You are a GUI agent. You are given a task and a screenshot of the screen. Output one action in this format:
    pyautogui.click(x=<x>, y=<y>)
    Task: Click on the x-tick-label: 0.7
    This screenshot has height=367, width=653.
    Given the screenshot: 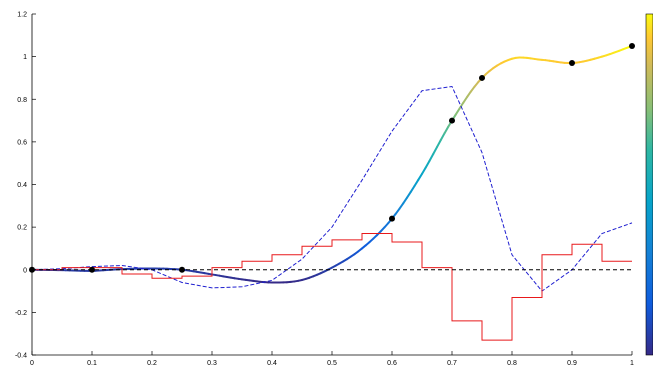 What is the action you would take?
    pyautogui.click(x=452, y=363)
    